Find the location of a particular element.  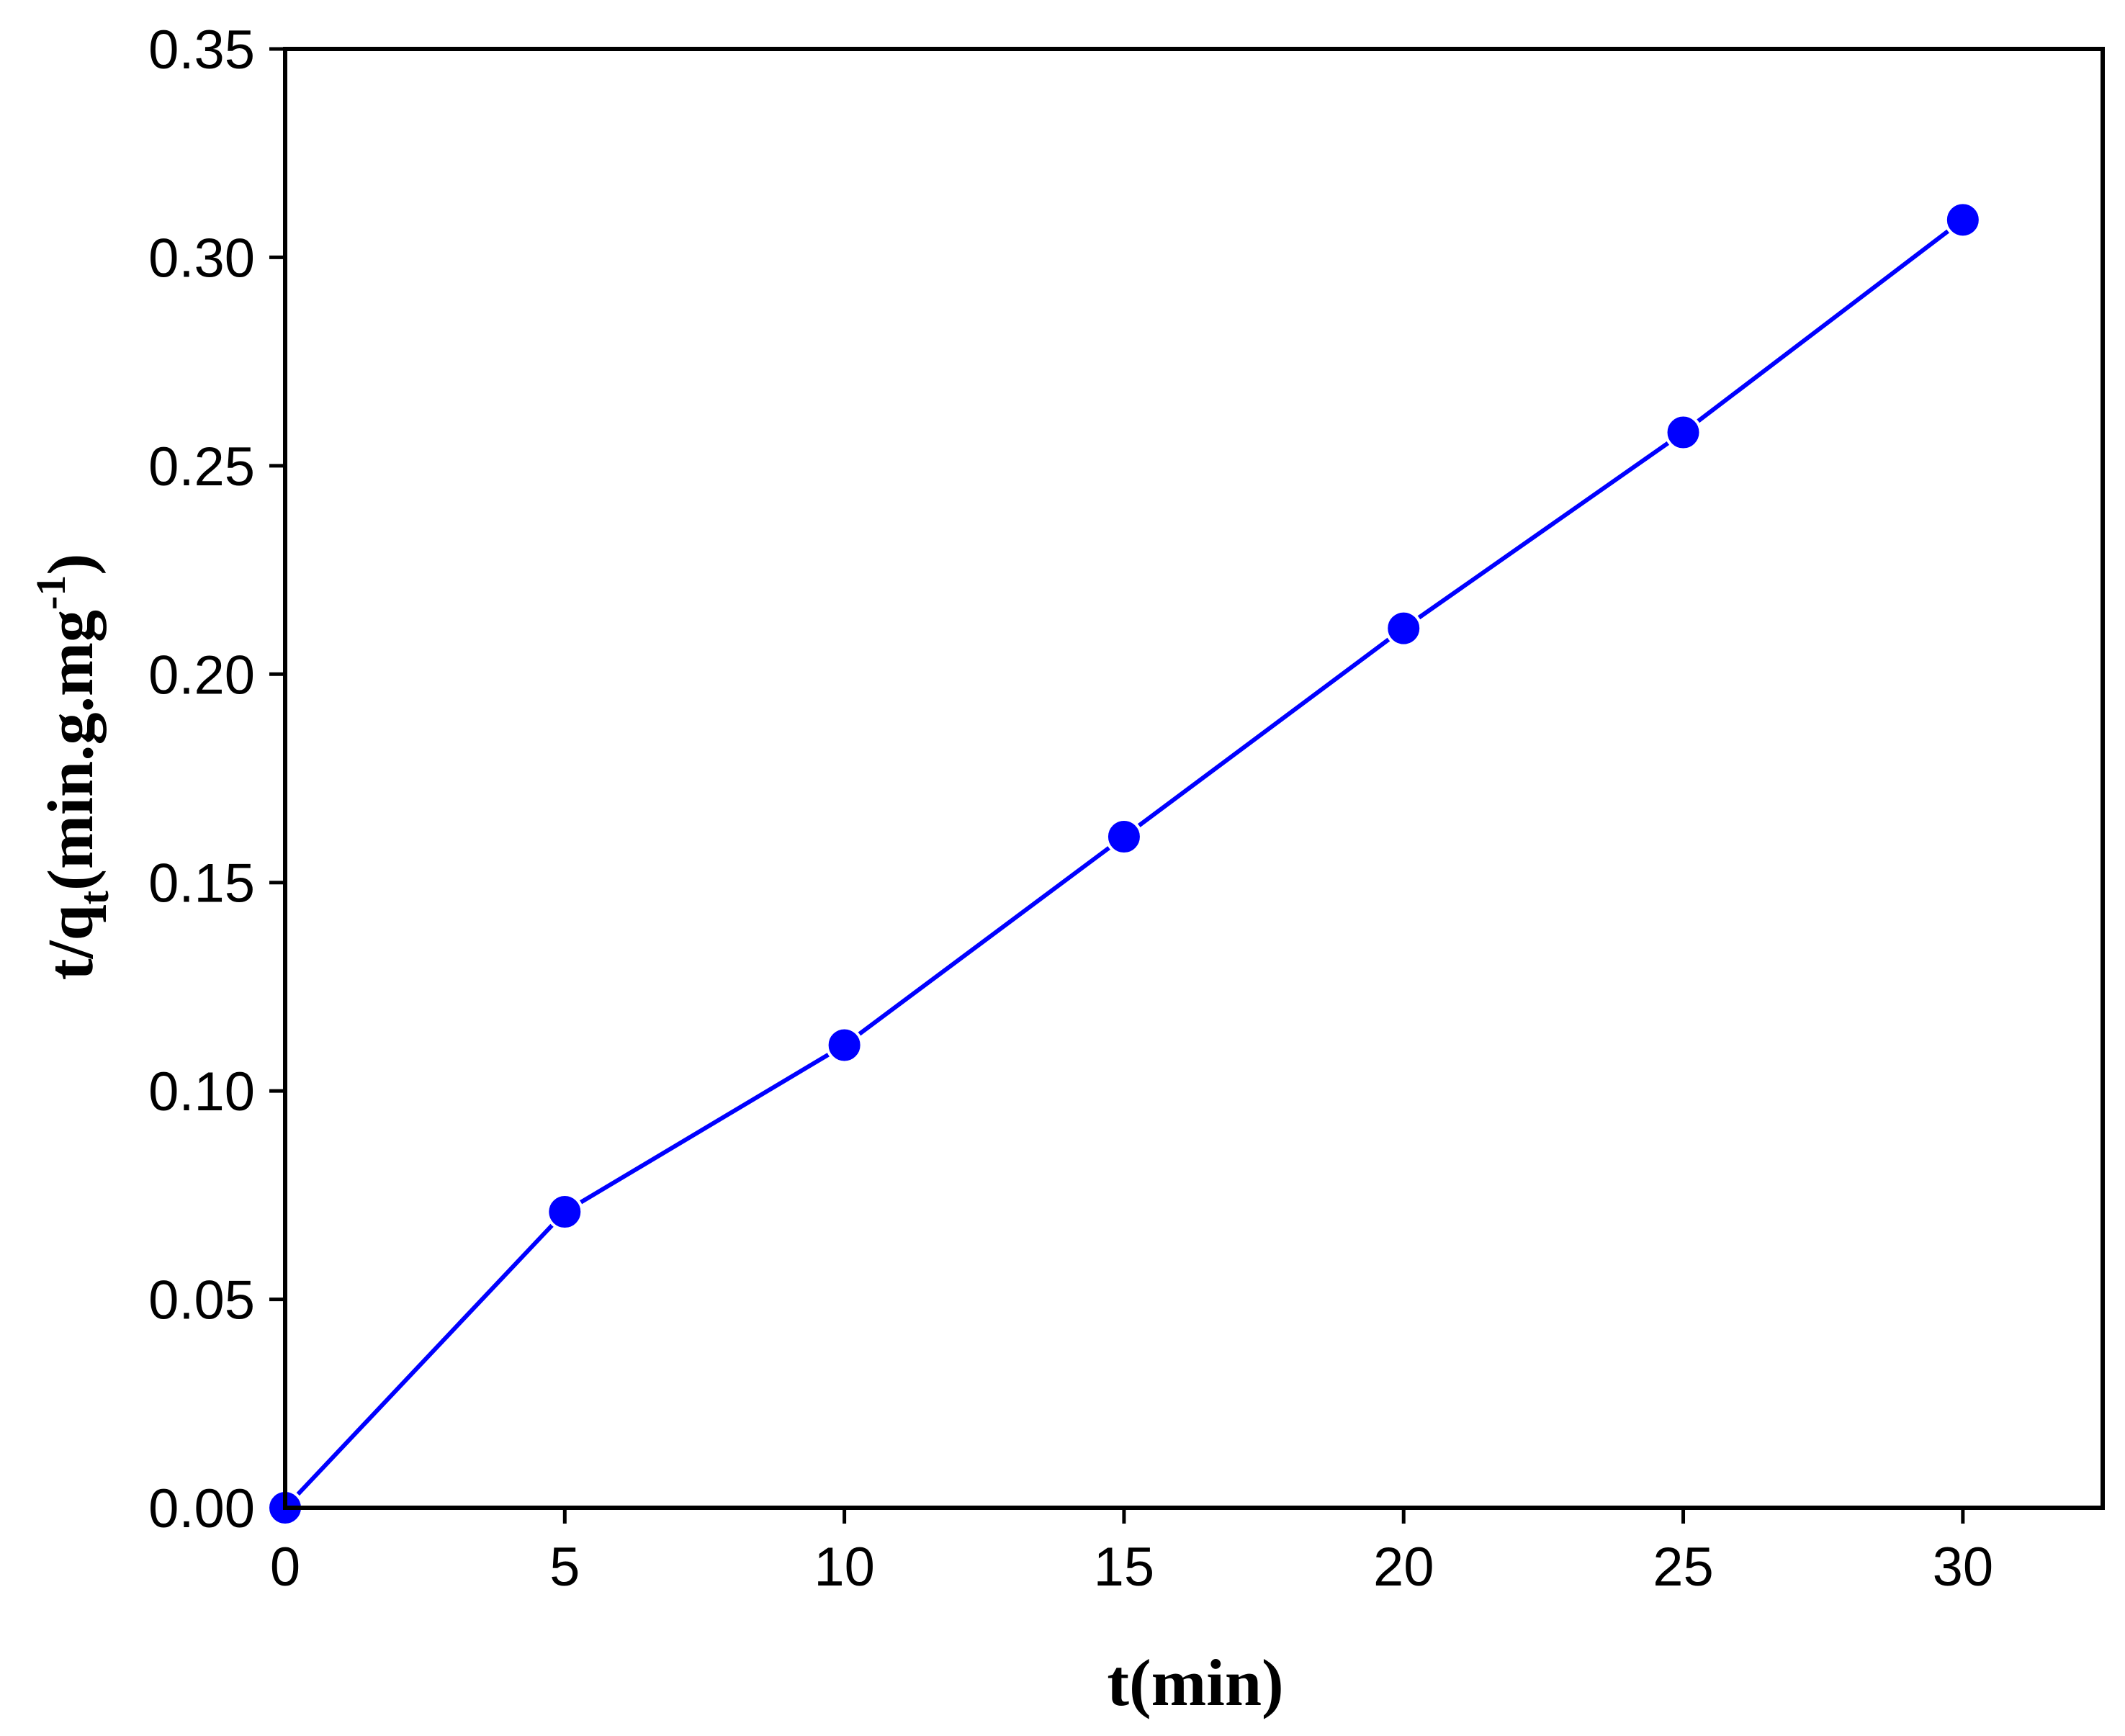

y-tick-label: 0.10 is located at coordinates (201, 1092).